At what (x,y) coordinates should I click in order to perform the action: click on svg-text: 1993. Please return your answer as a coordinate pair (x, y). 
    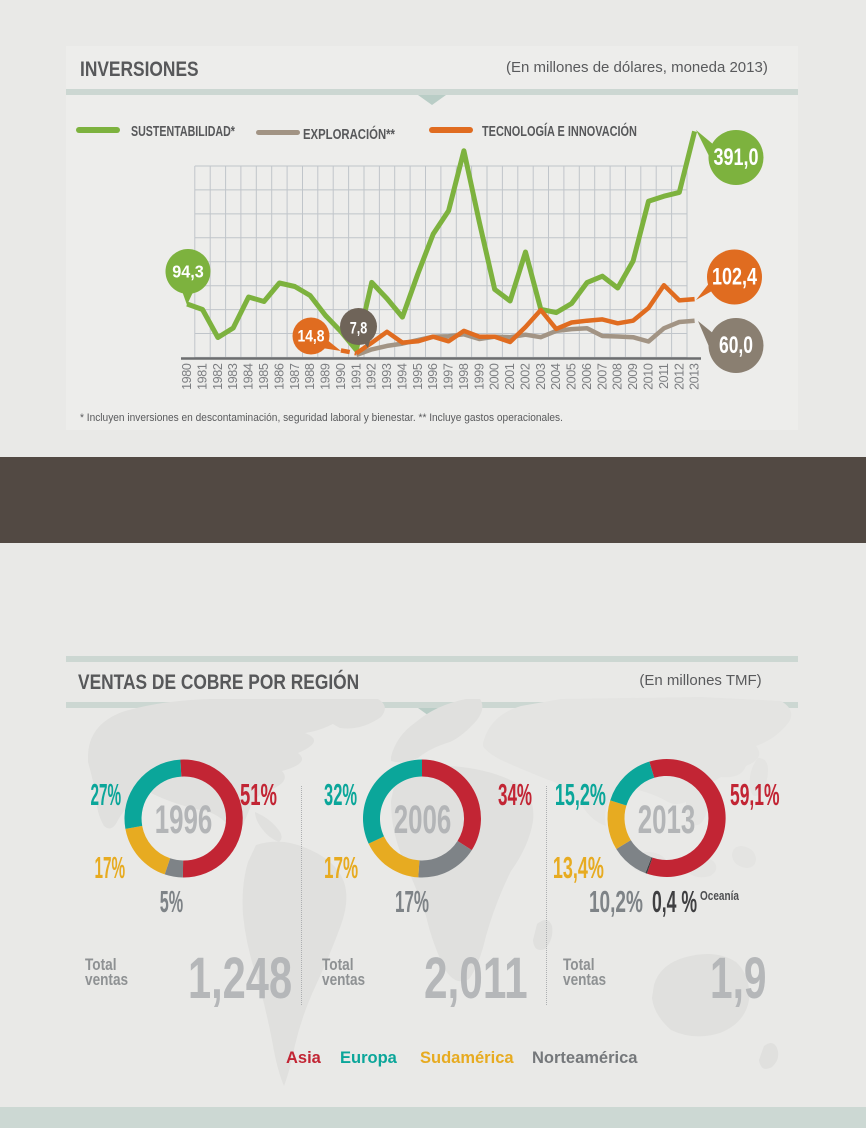
    Looking at the image, I should click on (387, 376).